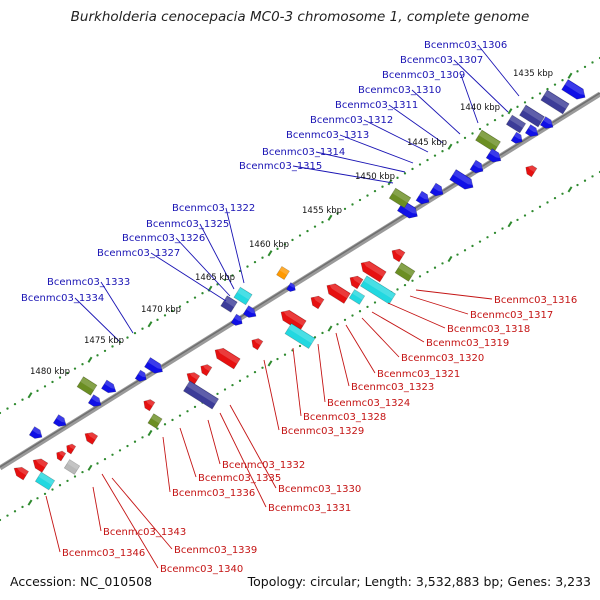 The height and width of the screenshot is (600, 600). Describe the element at coordinates (81, 581) in the screenshot. I see `accession-text: Accession: NC_010508` at that location.